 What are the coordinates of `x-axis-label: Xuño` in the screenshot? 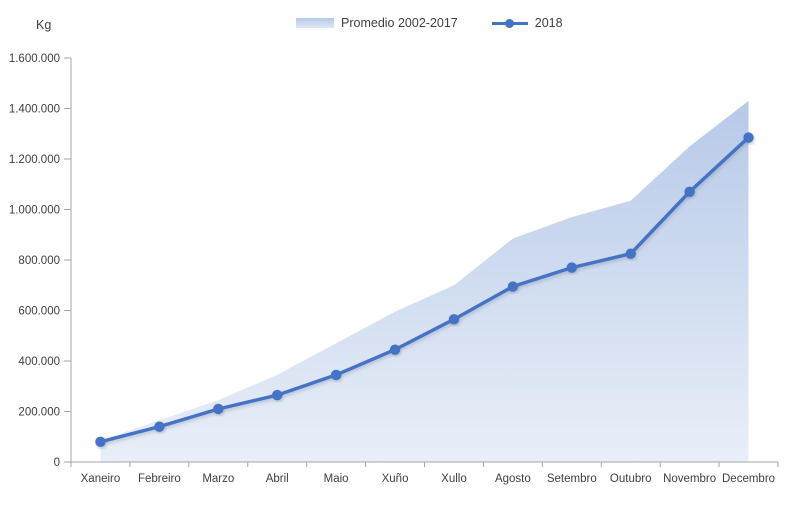 It's located at (395, 479).